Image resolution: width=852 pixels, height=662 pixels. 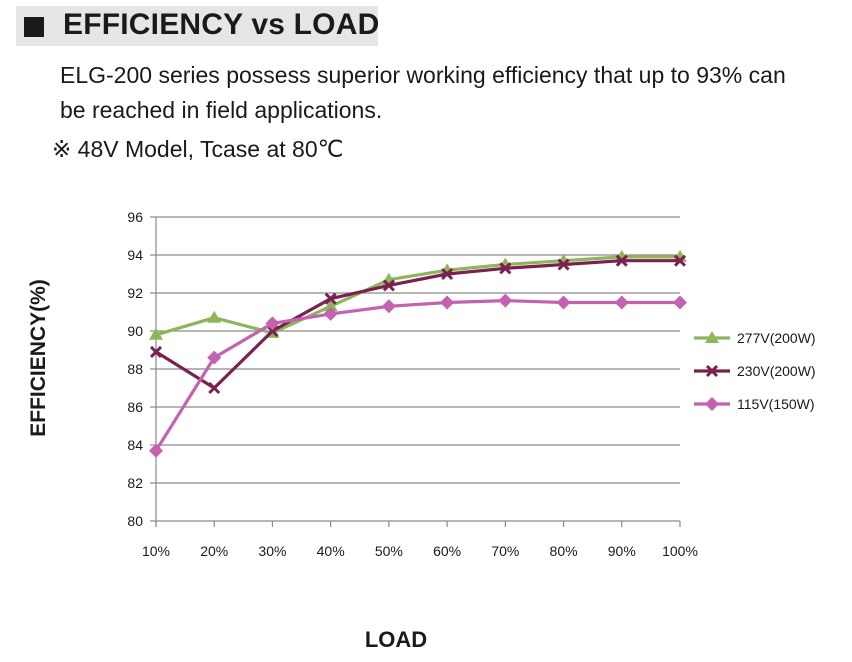 I want to click on x-tick-label: 90%, so click(x=622, y=551).